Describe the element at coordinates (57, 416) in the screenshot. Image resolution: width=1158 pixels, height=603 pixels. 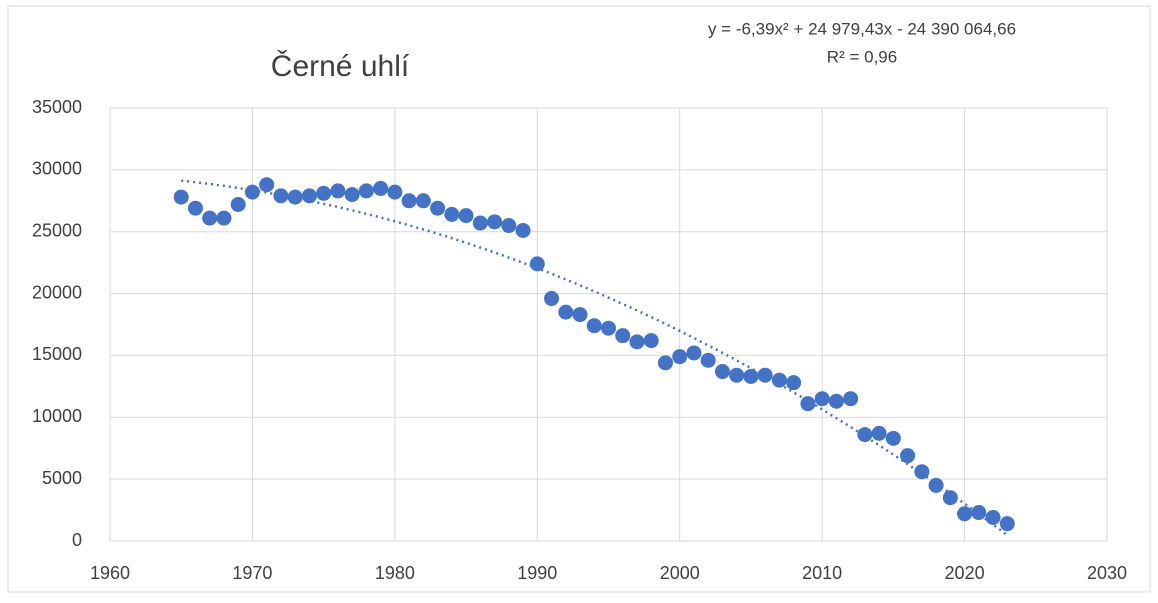
I see `y-tick-label: 10000` at that location.